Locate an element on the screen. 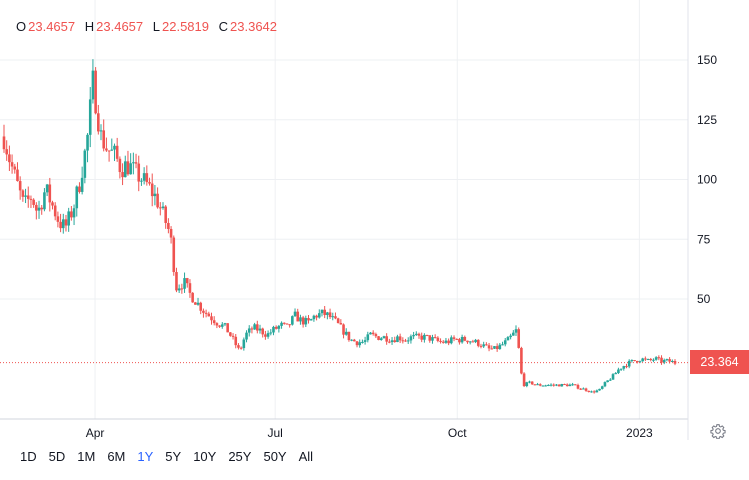 The height and width of the screenshot is (480, 749). y-tick-label: 125 is located at coordinates (707, 120).